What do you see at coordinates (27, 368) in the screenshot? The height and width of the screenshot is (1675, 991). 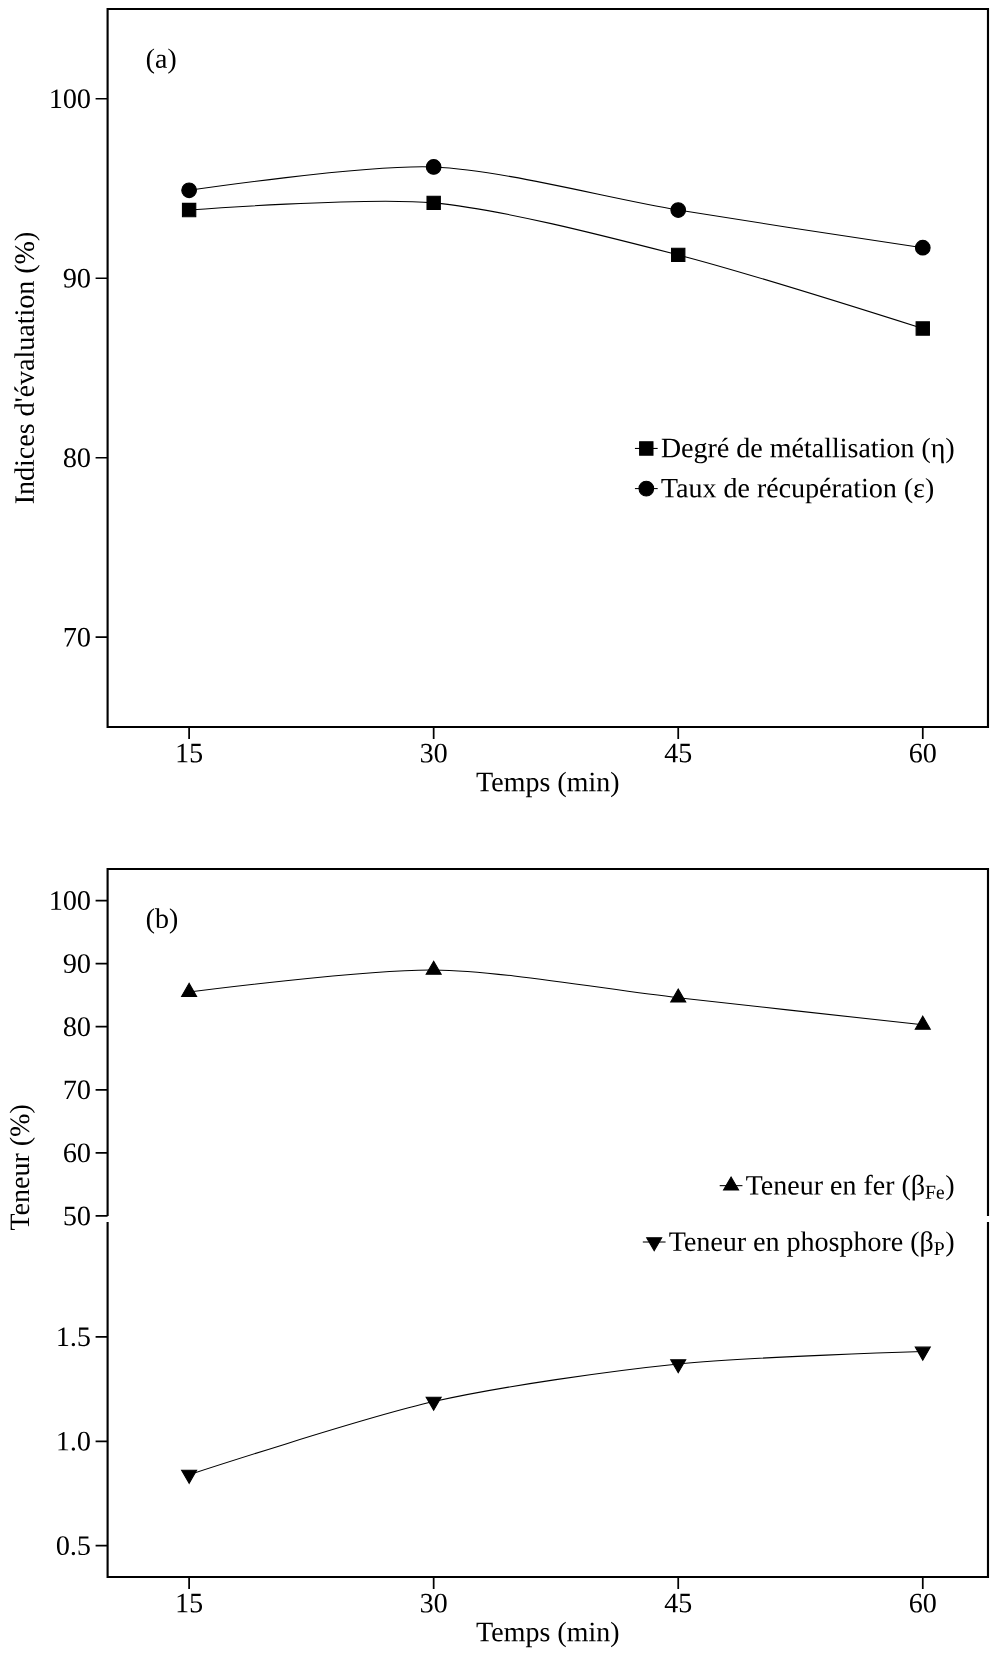 I see `y-axis-title: Indices d'évaluation (%)` at bounding box center [27, 368].